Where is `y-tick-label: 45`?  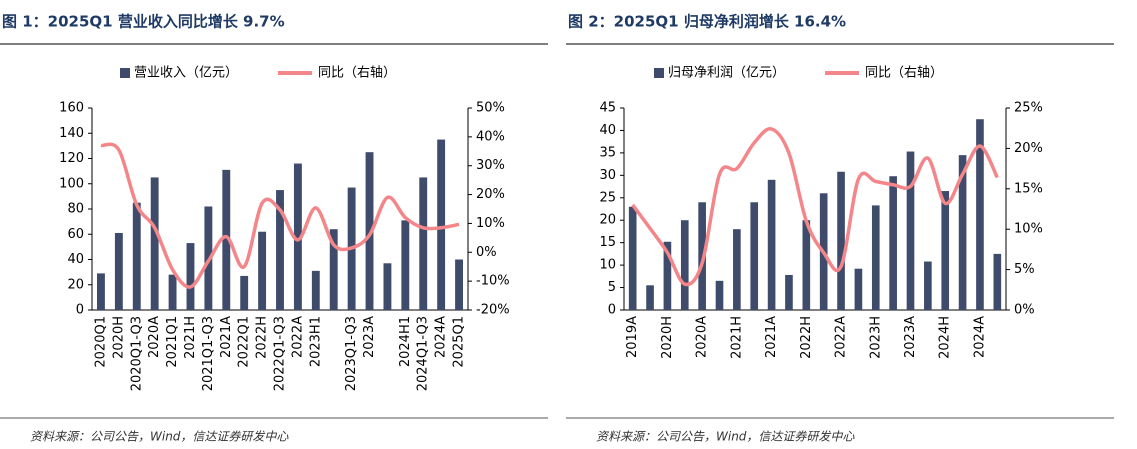
y-tick-label: 45 is located at coordinates (607, 108).